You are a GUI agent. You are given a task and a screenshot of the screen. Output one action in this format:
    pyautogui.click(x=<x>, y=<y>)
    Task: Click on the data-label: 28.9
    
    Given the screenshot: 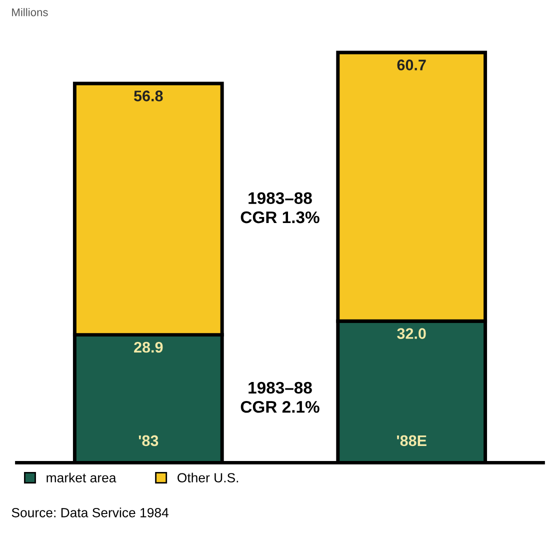 What is the action you would take?
    pyautogui.click(x=148, y=347)
    